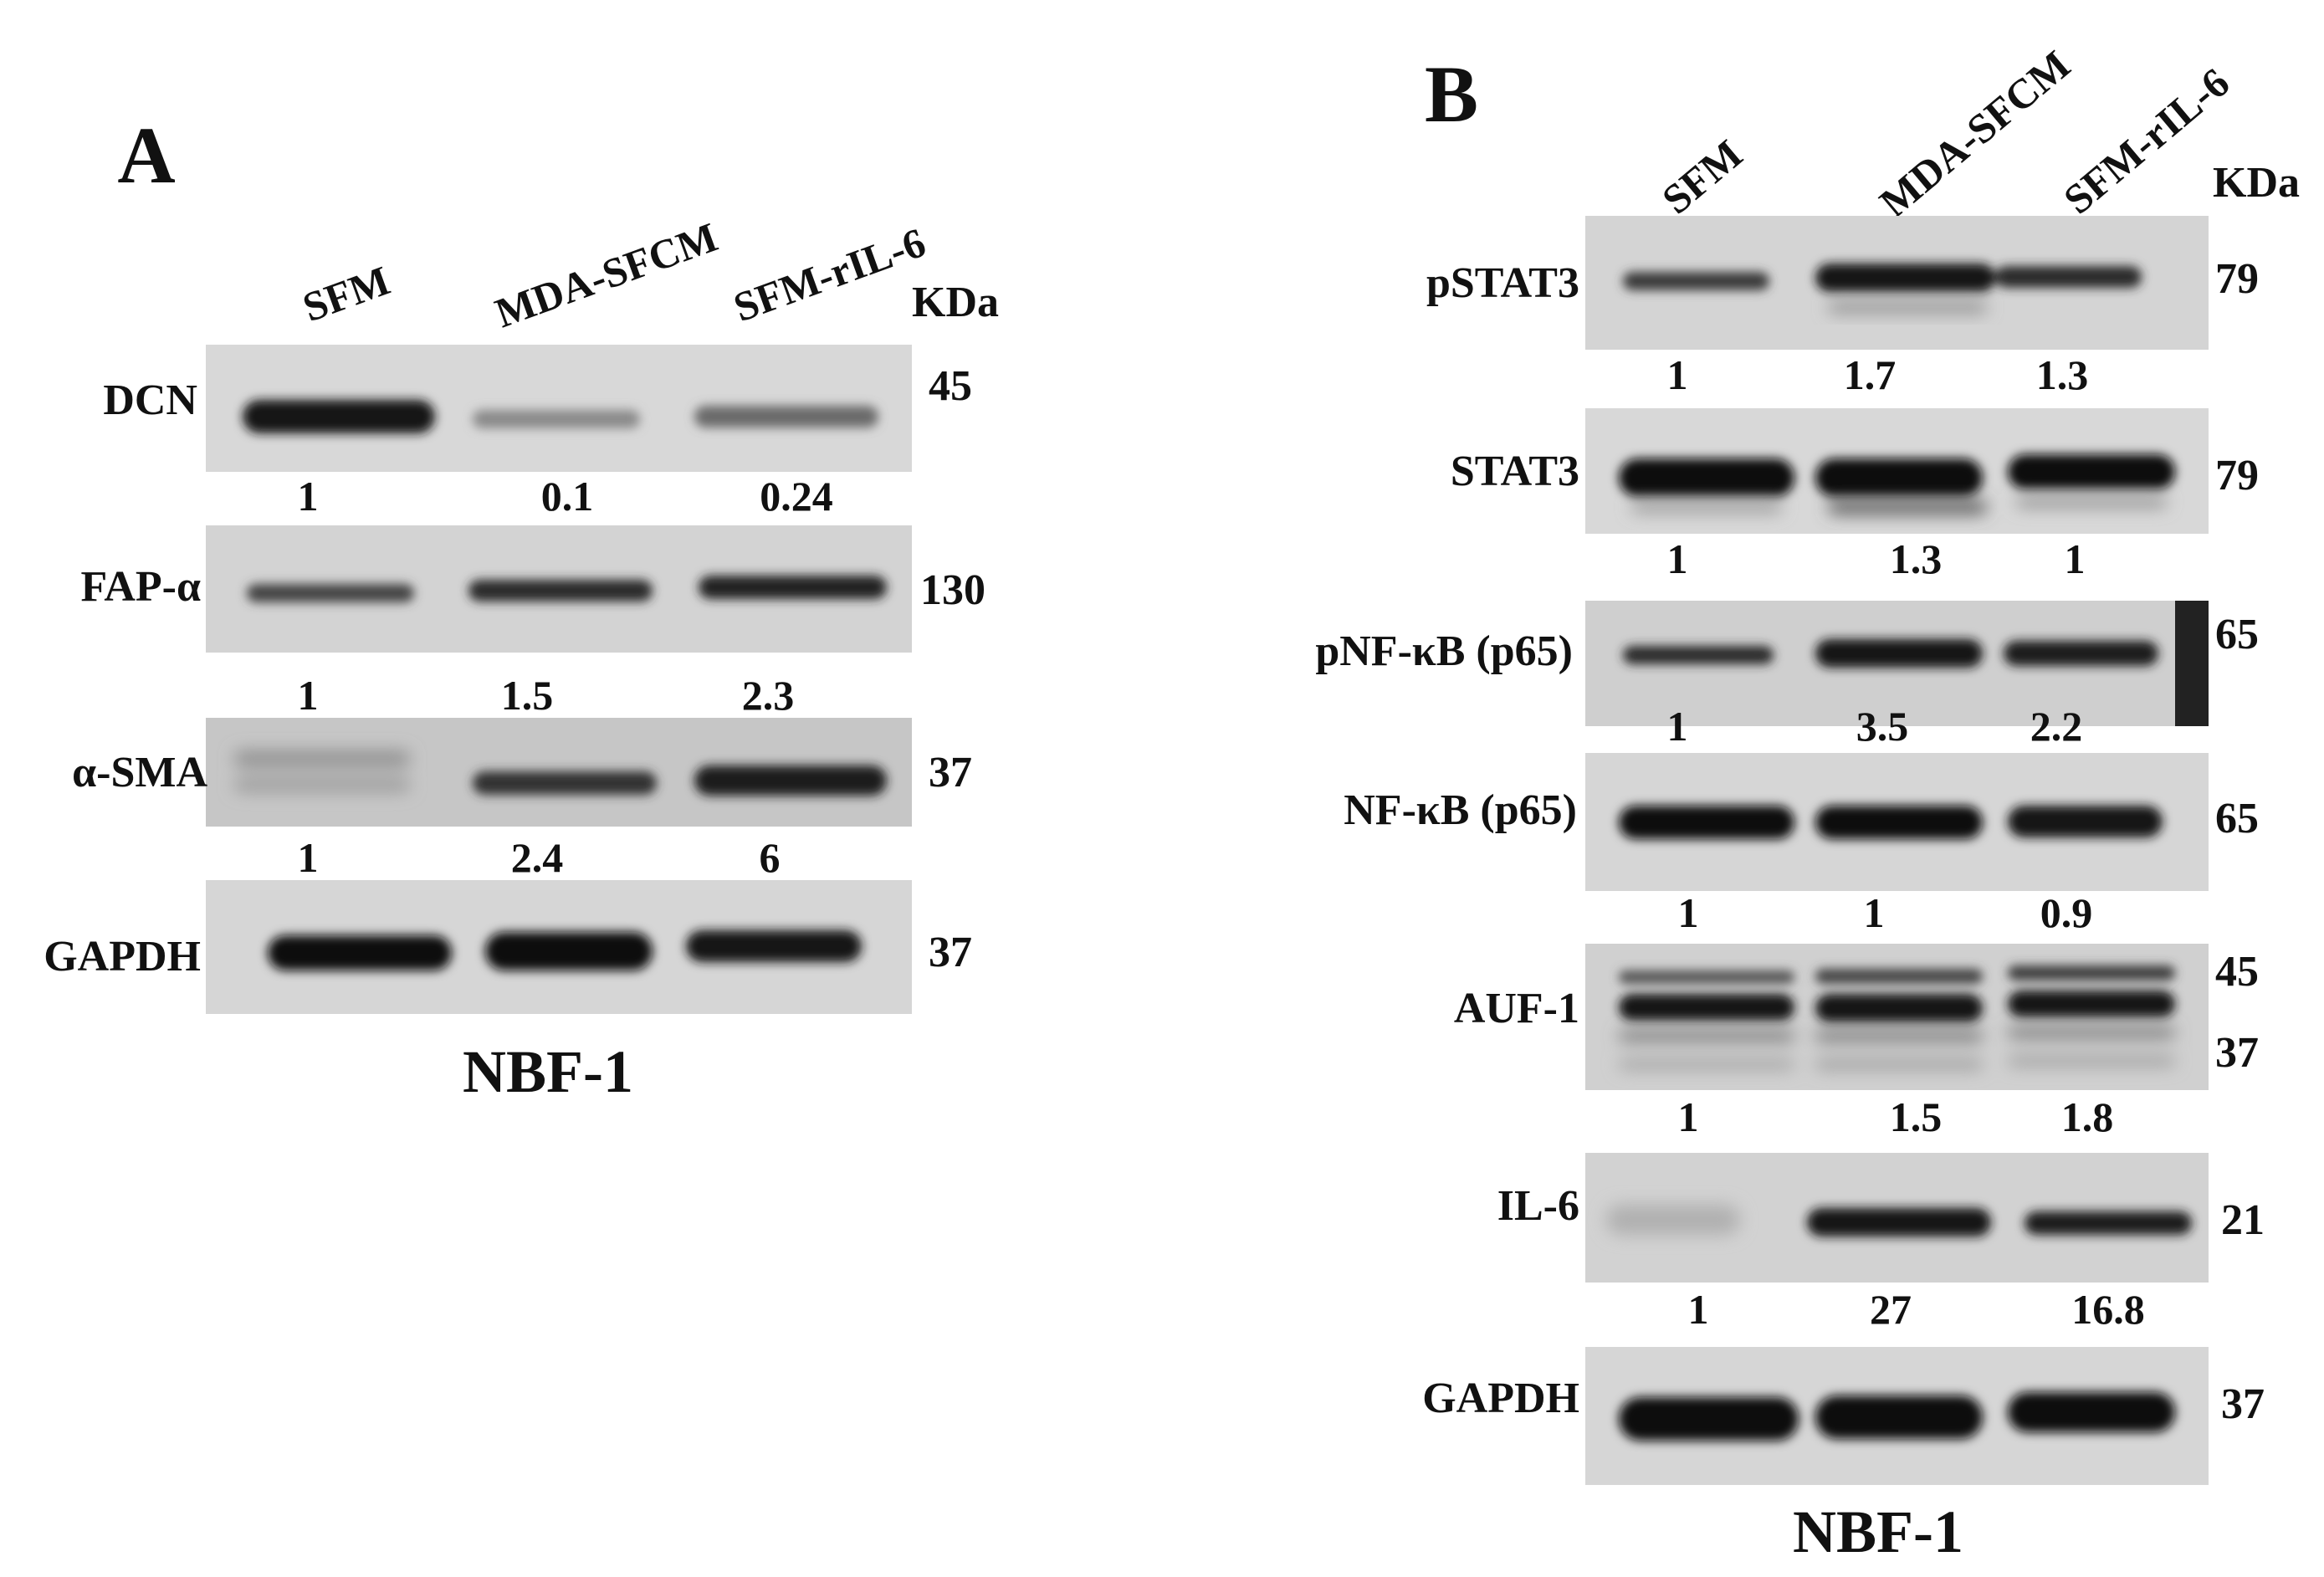  What do you see at coordinates (1801, 822) in the screenshot?
I see `panel-b-blot-nfkb: NF-κB (p65) 65` at bounding box center [1801, 822].